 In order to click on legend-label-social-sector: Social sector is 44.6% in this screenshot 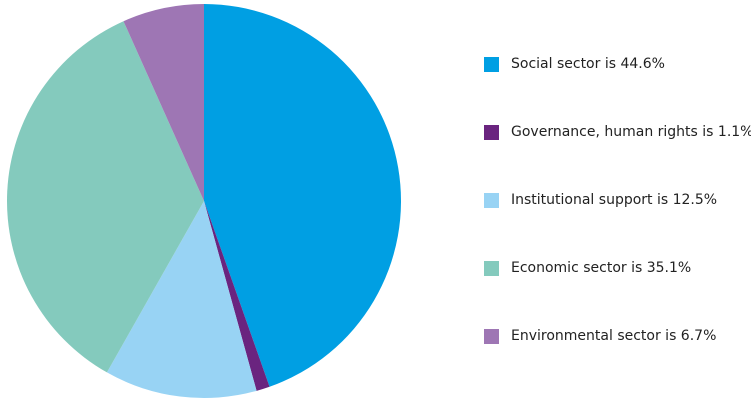, I will do `click(588, 64)`.